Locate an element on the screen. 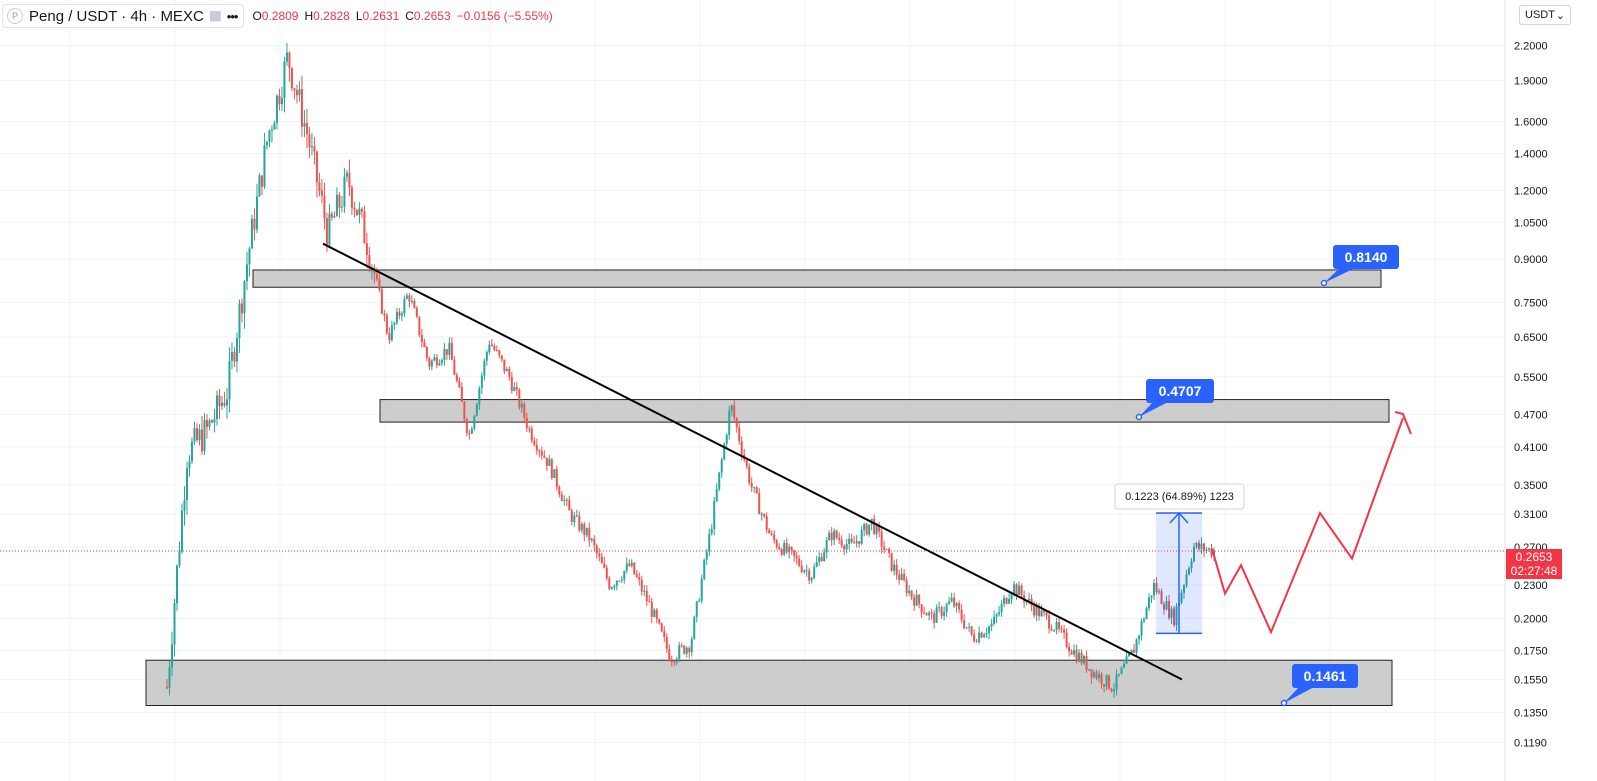 The height and width of the screenshot is (781, 1597). open-value: 0.2809 is located at coordinates (280, 16).